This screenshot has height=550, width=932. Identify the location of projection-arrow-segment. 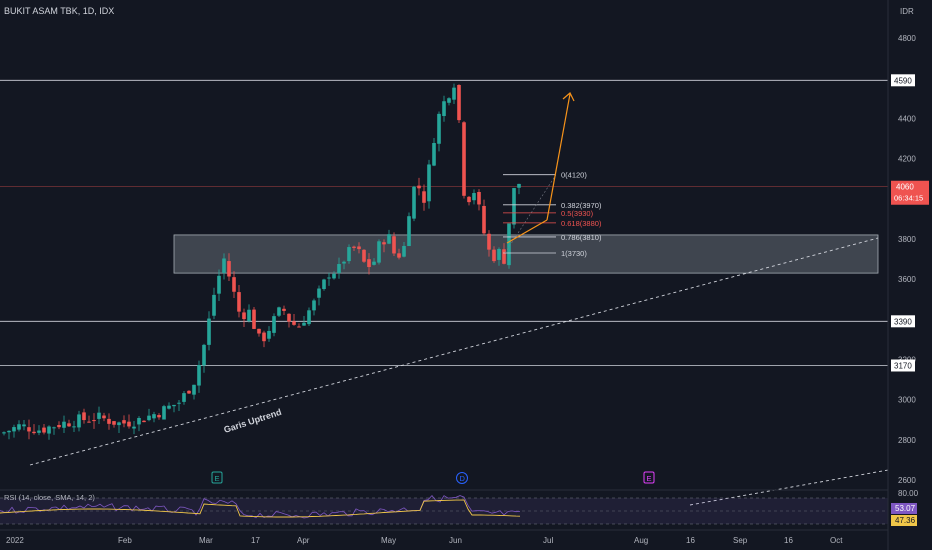
(527, 231).